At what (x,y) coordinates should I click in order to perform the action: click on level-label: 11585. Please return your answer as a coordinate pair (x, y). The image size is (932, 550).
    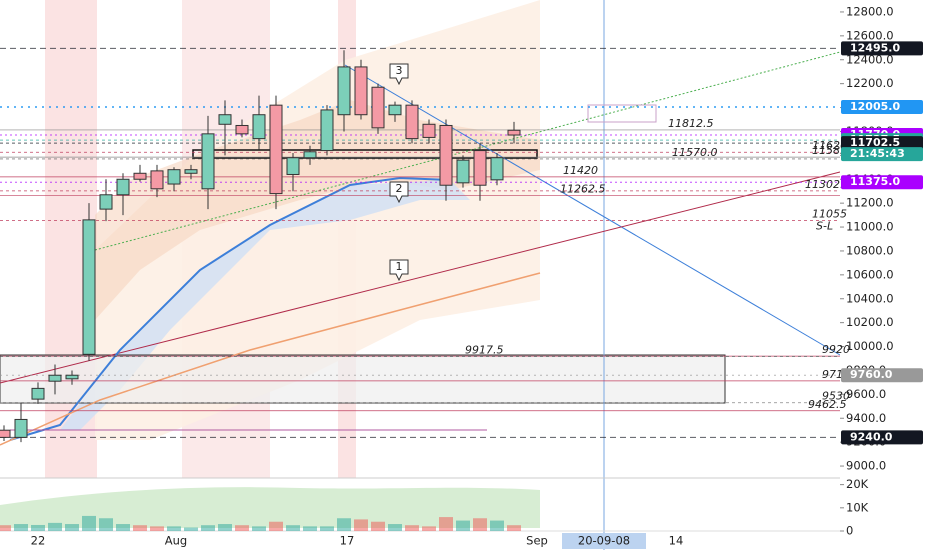
    Looking at the image, I should click on (829, 150).